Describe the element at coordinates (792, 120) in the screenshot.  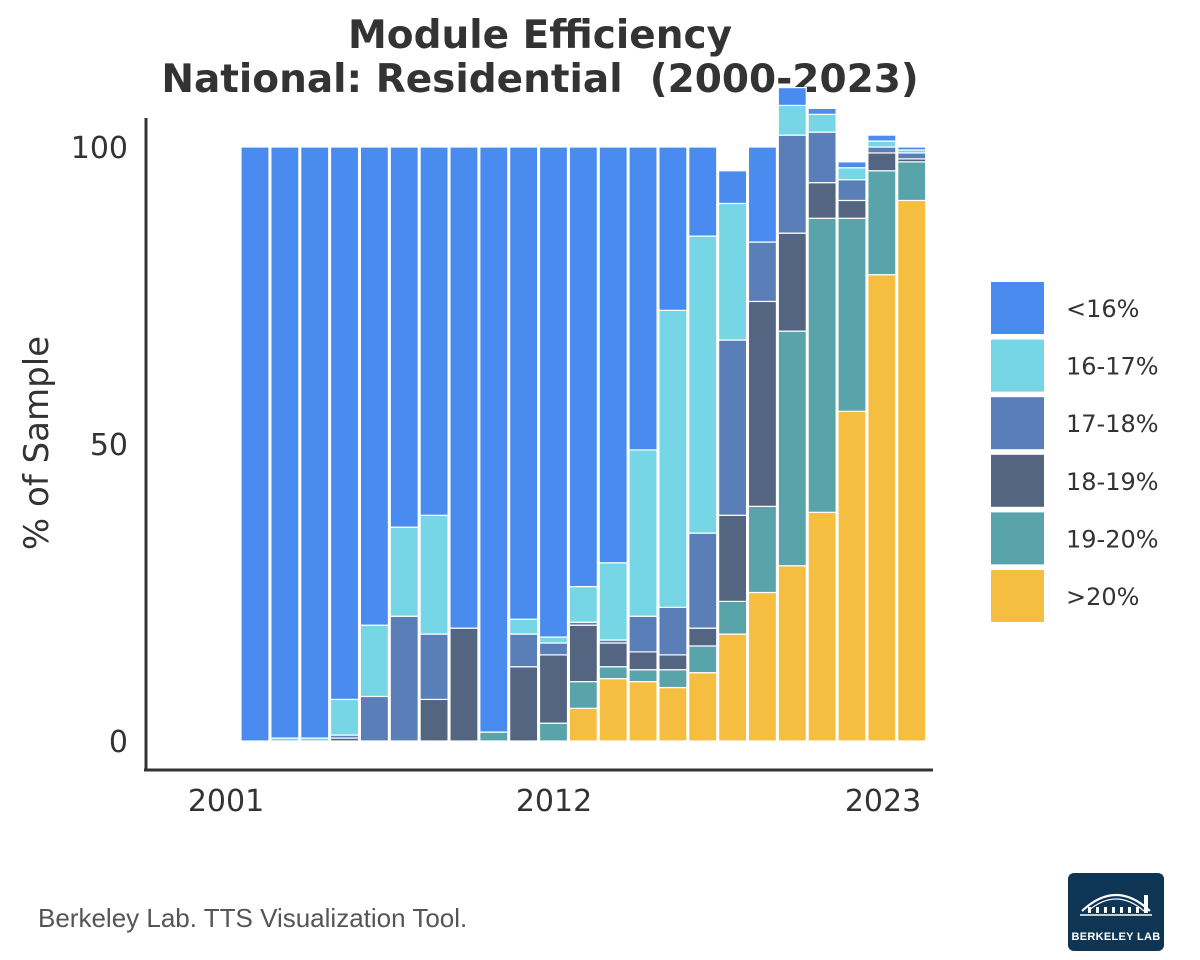
I see `bar-2019-16-17%` at that location.